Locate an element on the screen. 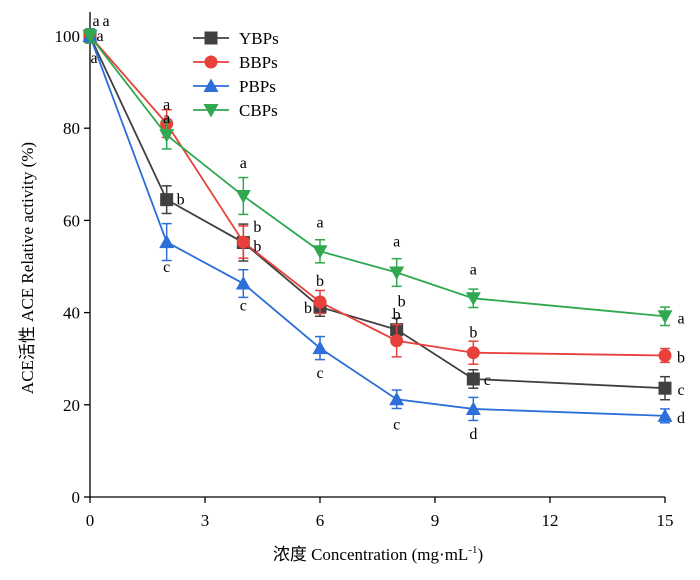 The width and height of the screenshot is (700, 580). x-tick-label: 9 is located at coordinates (435, 520).